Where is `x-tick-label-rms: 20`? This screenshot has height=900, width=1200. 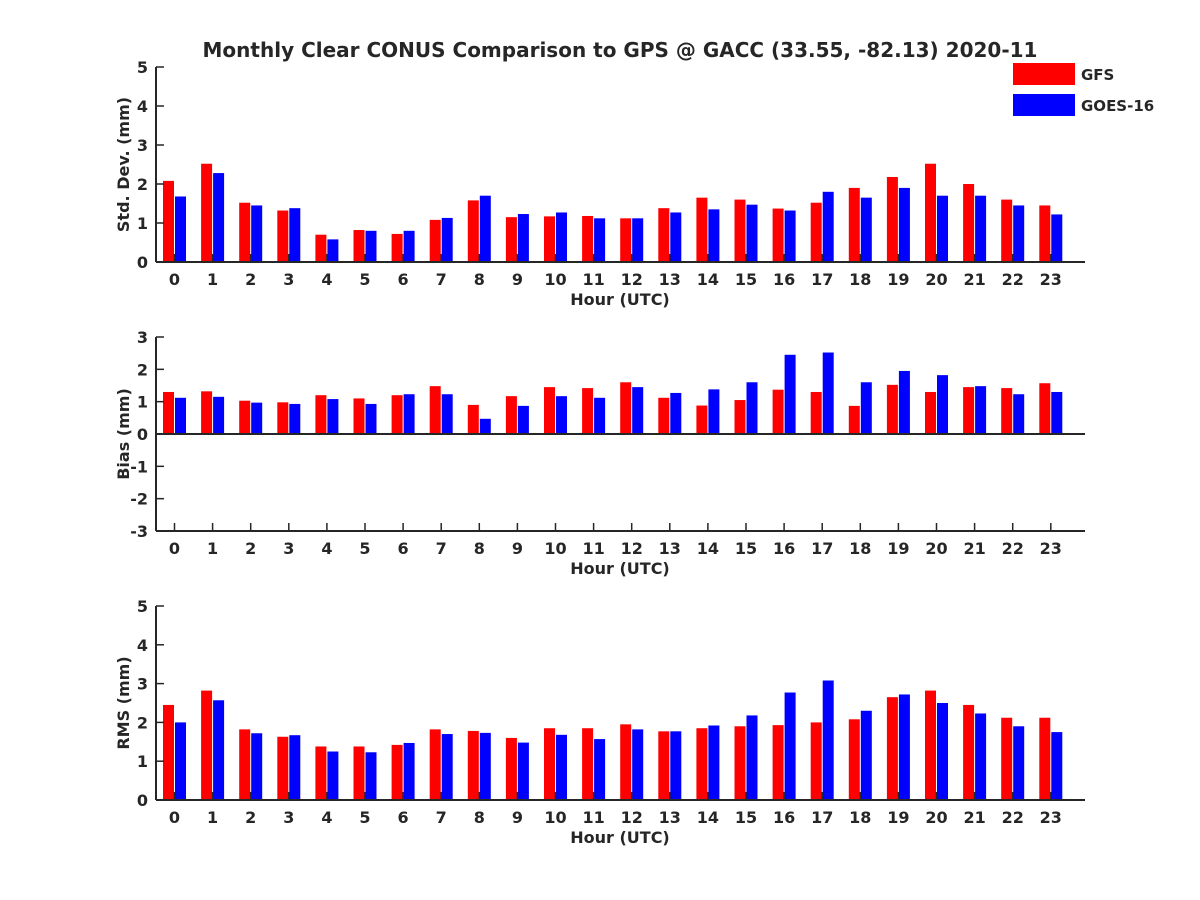
x-tick-label-rms: 20 is located at coordinates (936, 817).